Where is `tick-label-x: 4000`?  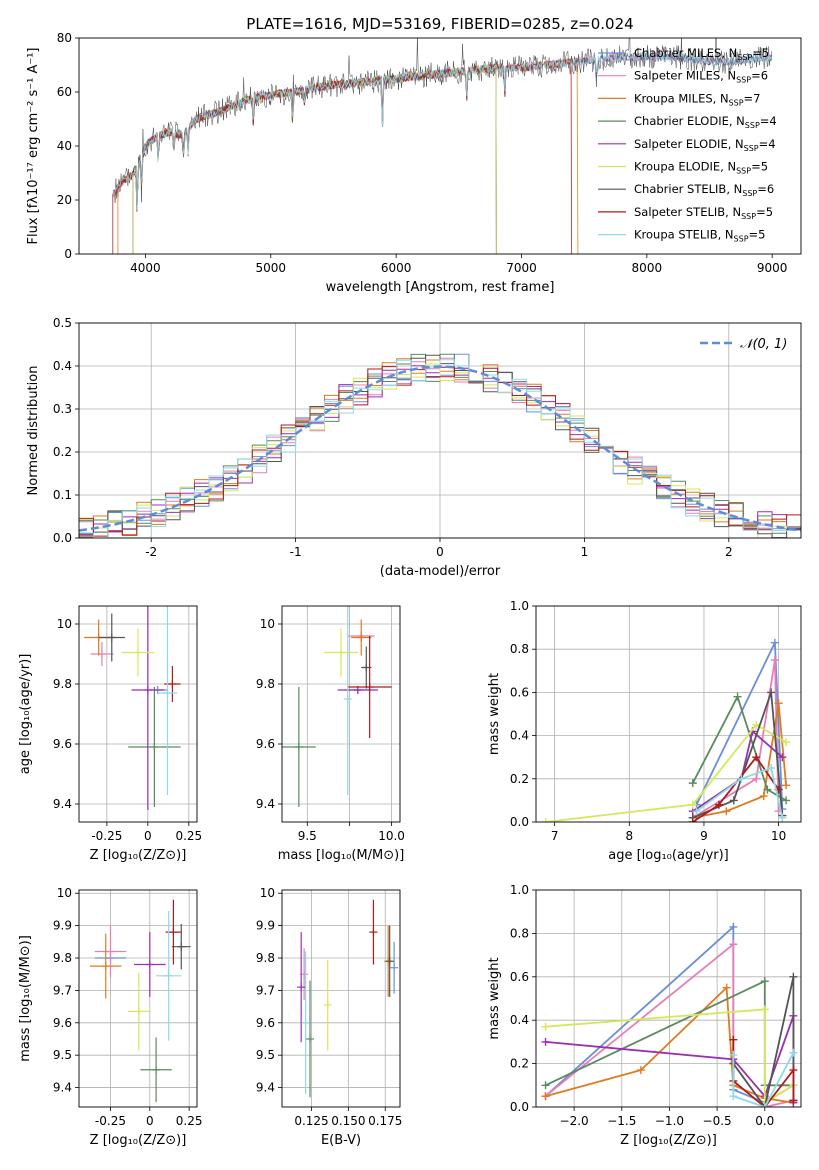
tick-label-x: 4000 is located at coordinates (145, 268).